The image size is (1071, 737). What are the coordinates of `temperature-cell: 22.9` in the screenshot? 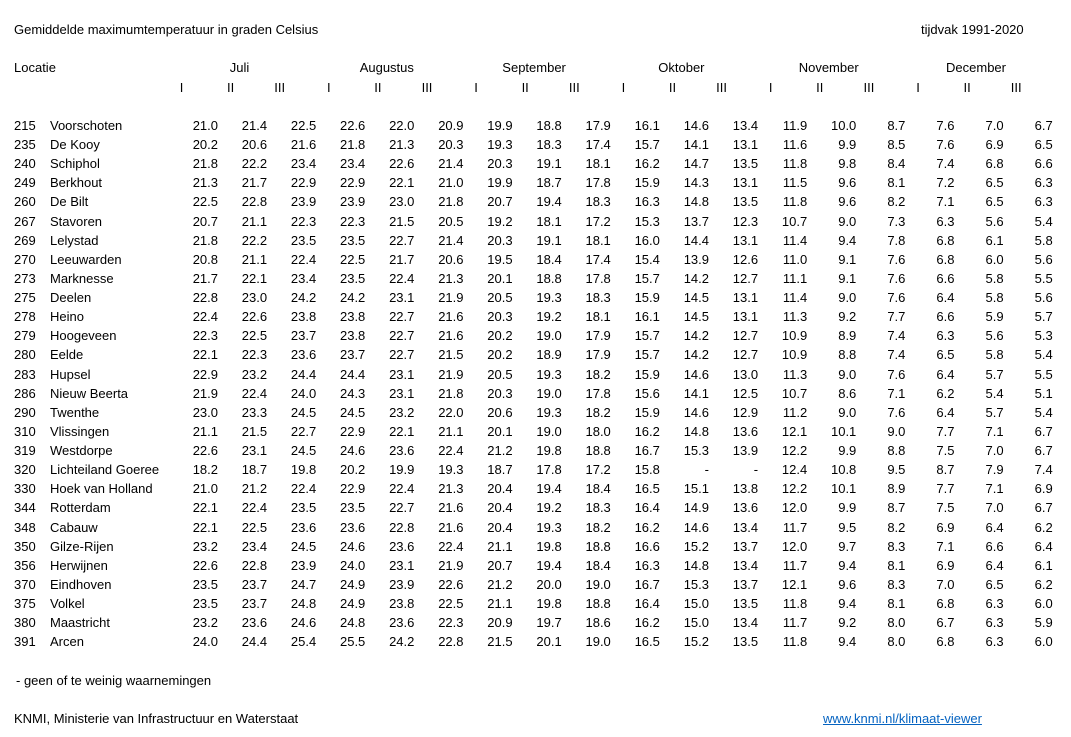 It's located at (303, 183).